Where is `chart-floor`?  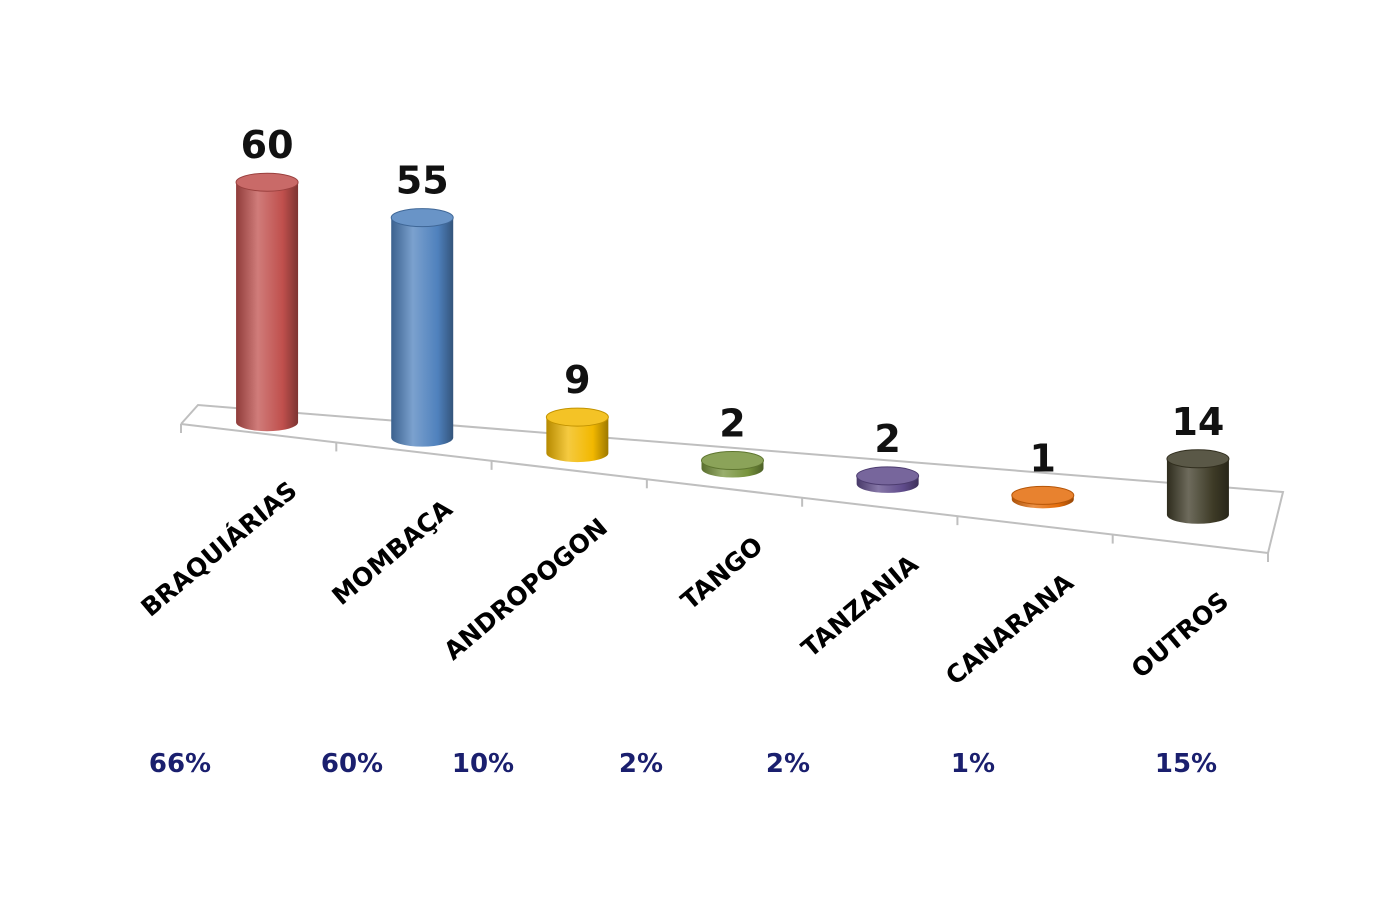
chart-floor is located at coordinates (732, 482).